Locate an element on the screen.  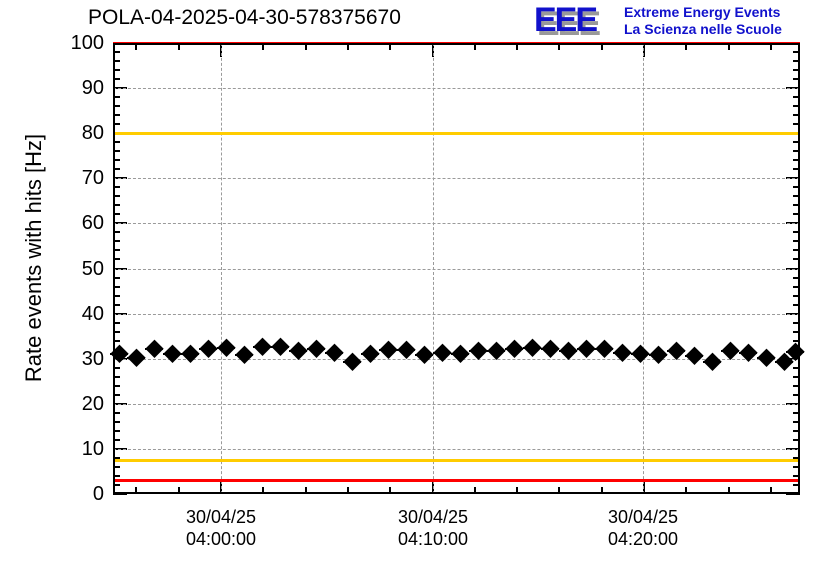
y-tick-label: 10 is located at coordinates (92, 448).